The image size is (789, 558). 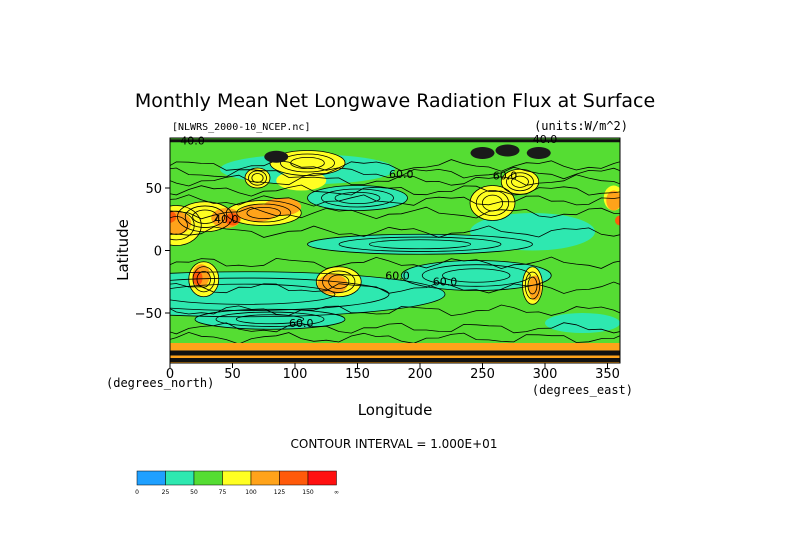 What do you see at coordinates (308, 492) in the screenshot?
I see `colorbar-label: 150` at bounding box center [308, 492].